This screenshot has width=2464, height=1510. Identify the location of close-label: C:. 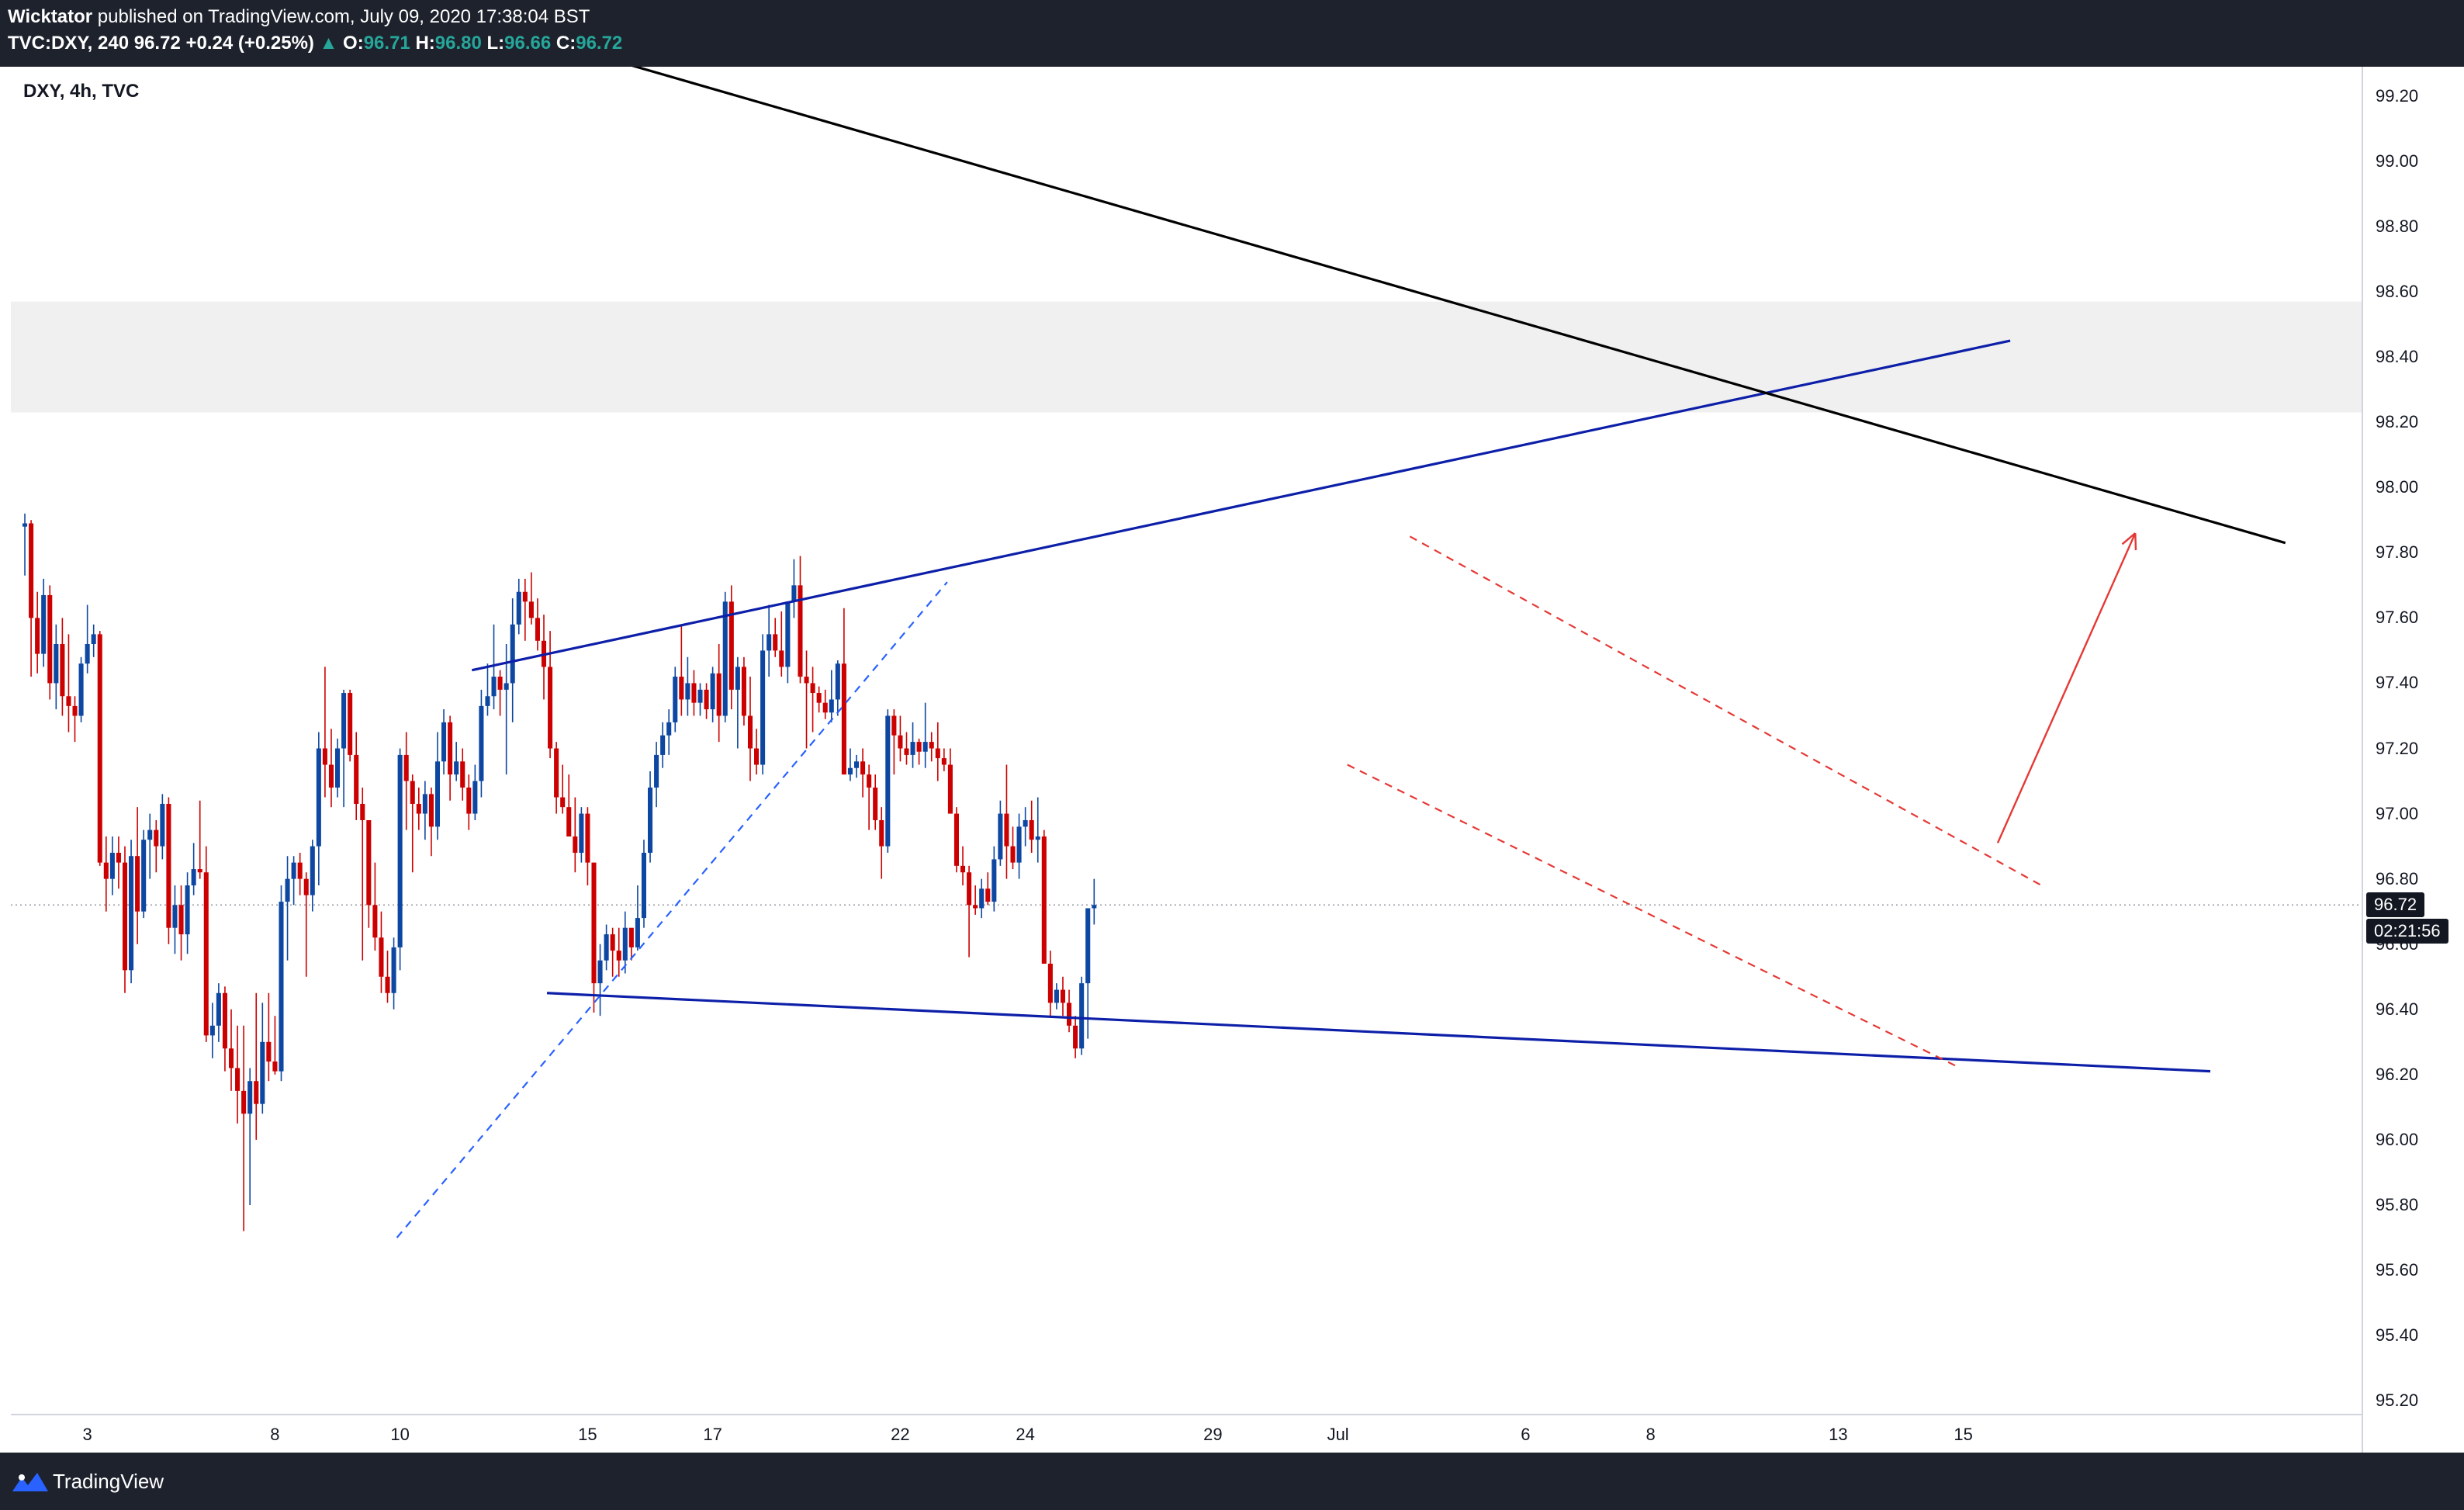
(565, 43).